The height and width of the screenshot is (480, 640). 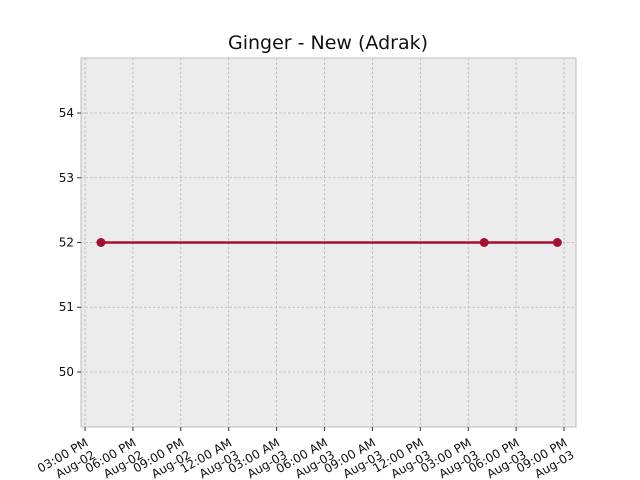 I want to click on y-tick-label: 53, so click(x=66, y=178).